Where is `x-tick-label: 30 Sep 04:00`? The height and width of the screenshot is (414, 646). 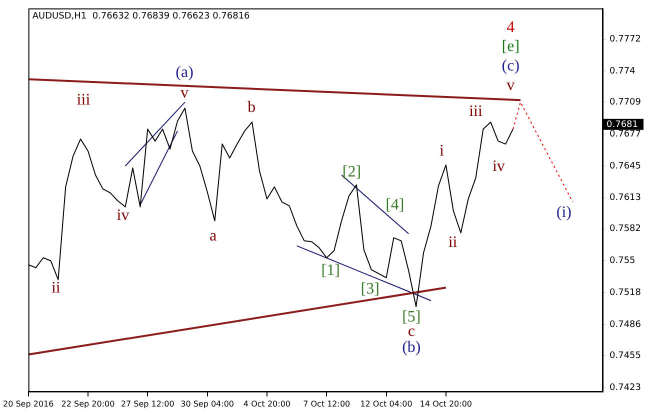
x-tick-label: 30 Sep 04:00 is located at coordinates (207, 403).